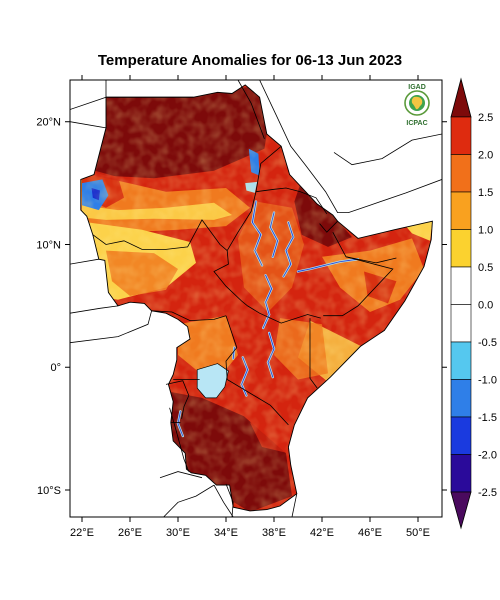 The width and height of the screenshot is (500, 600). What do you see at coordinates (485, 118) in the screenshot?
I see `colorbar-tick-label: 2.5` at bounding box center [485, 118].